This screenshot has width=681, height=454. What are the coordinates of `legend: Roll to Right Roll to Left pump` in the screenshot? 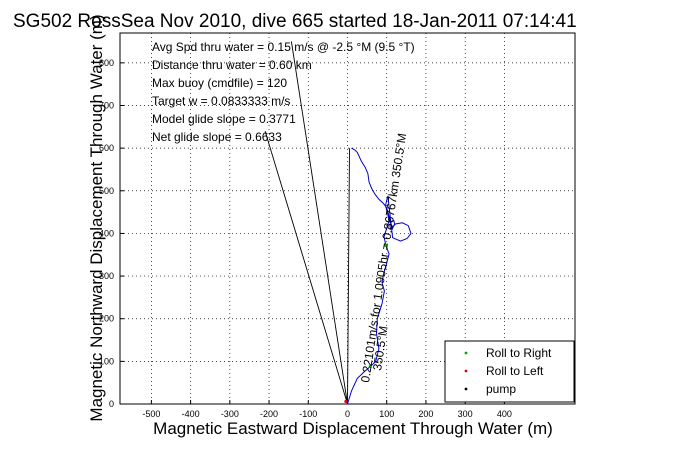 It's located at (509, 371).